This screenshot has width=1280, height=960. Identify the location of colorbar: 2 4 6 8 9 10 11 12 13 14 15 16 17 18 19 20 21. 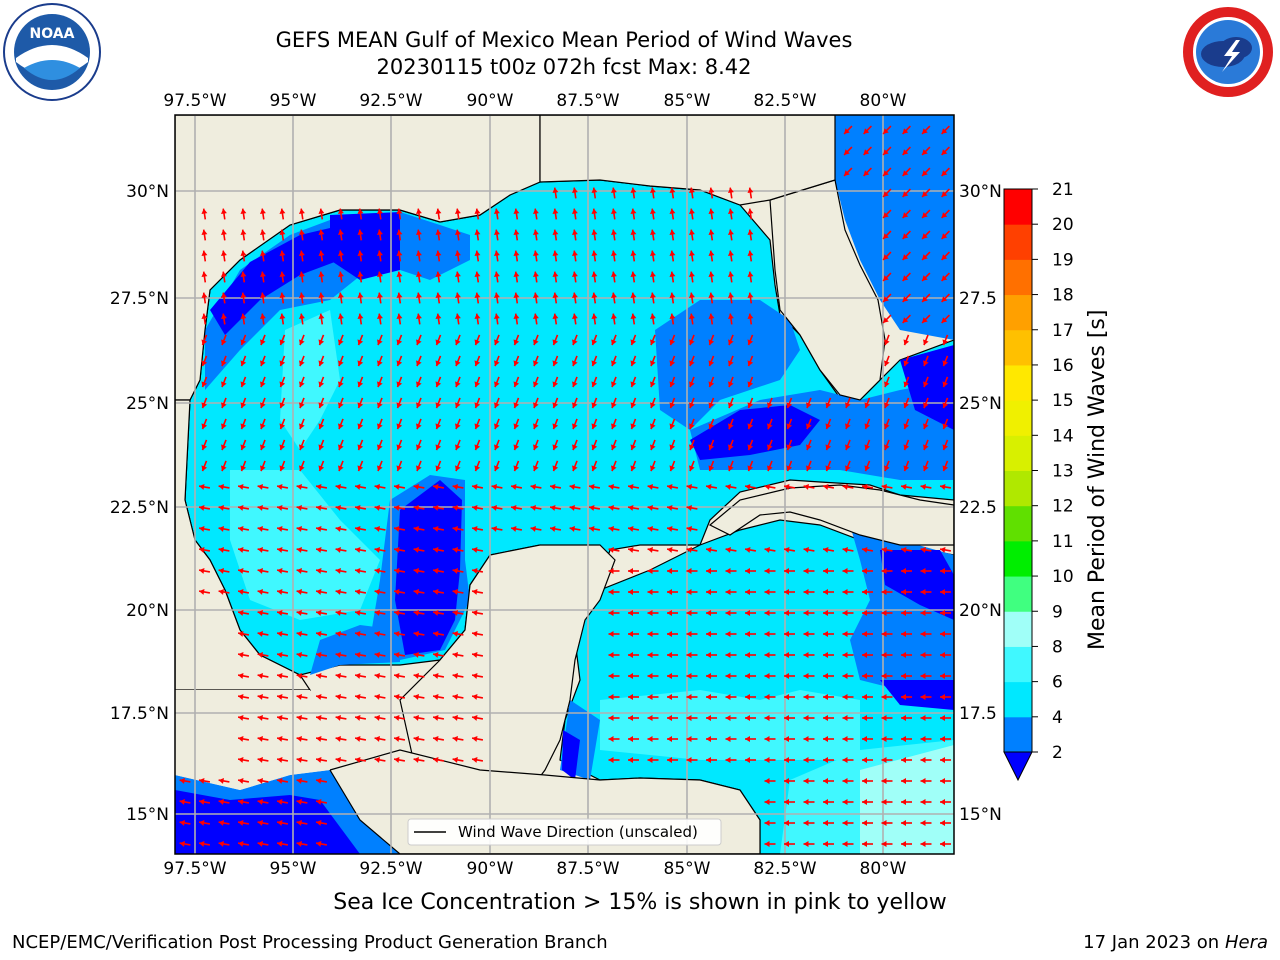
(1038, 481).